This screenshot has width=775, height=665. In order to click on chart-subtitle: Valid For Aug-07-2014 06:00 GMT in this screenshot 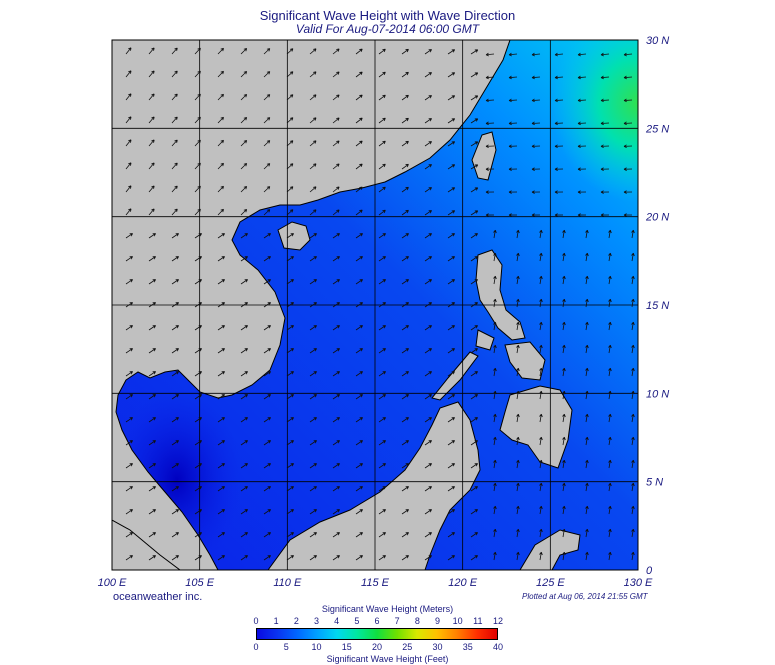, I will do `click(387, 29)`.